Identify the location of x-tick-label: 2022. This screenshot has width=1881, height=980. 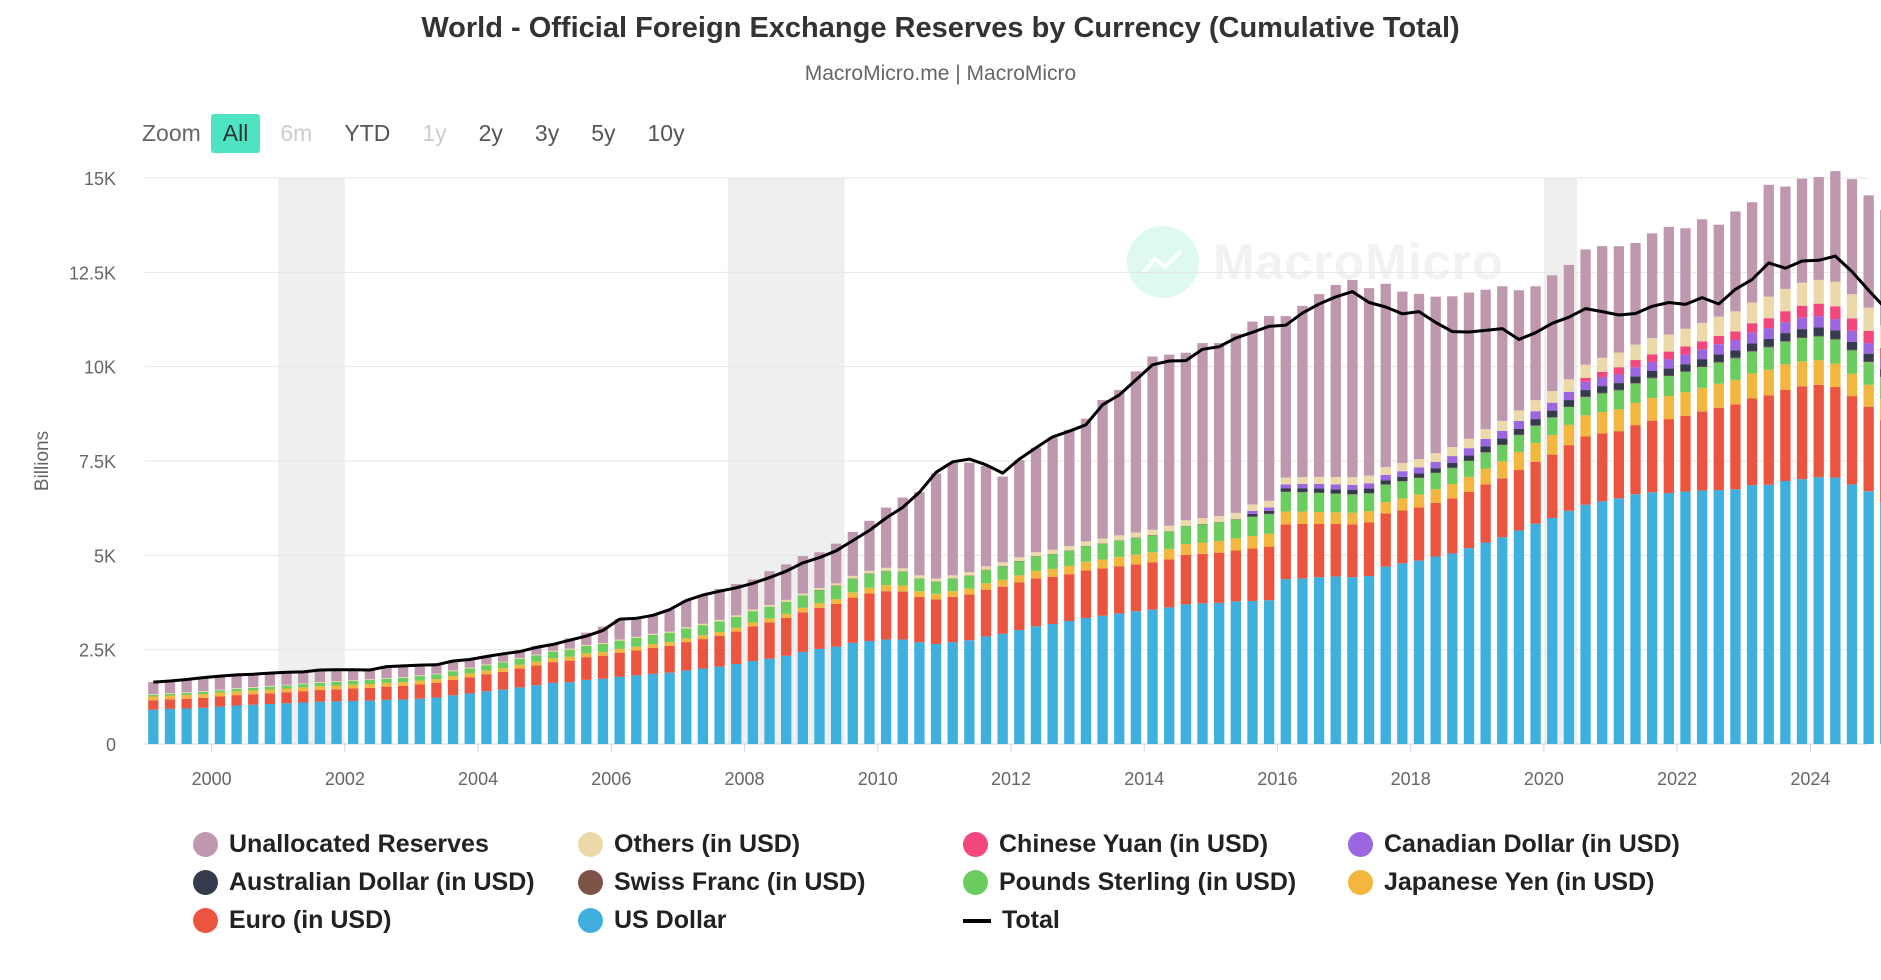
(1677, 779).